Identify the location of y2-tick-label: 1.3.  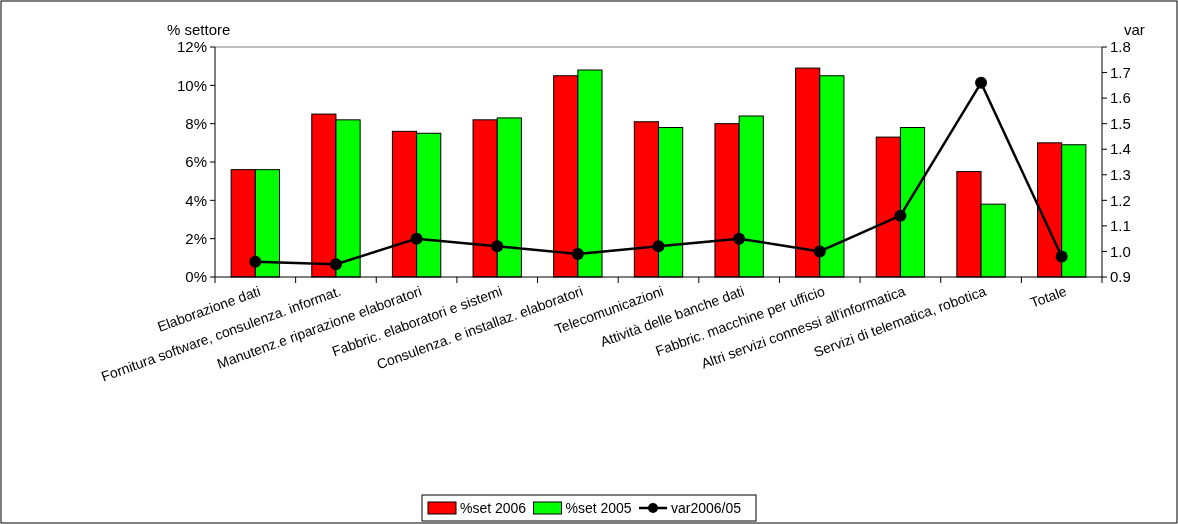
(1120, 175).